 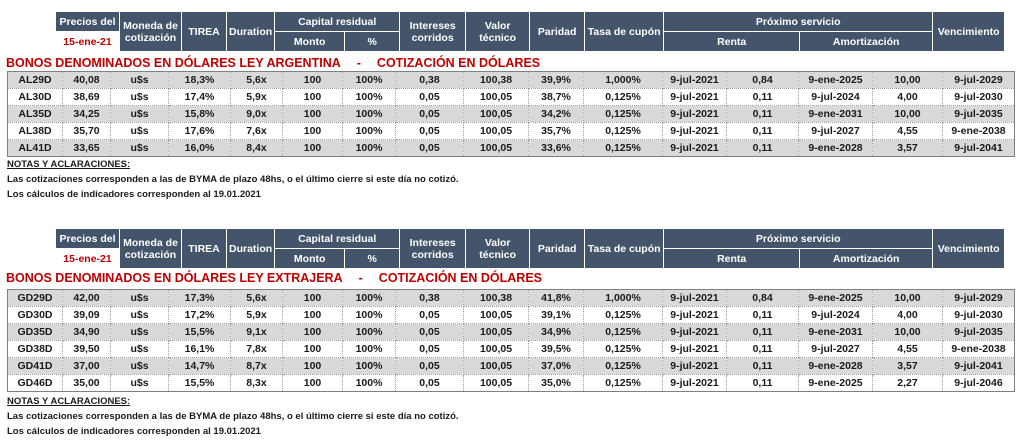 I want to click on cell-vencimiento: 9-jul-2029, so click(x=978, y=298).